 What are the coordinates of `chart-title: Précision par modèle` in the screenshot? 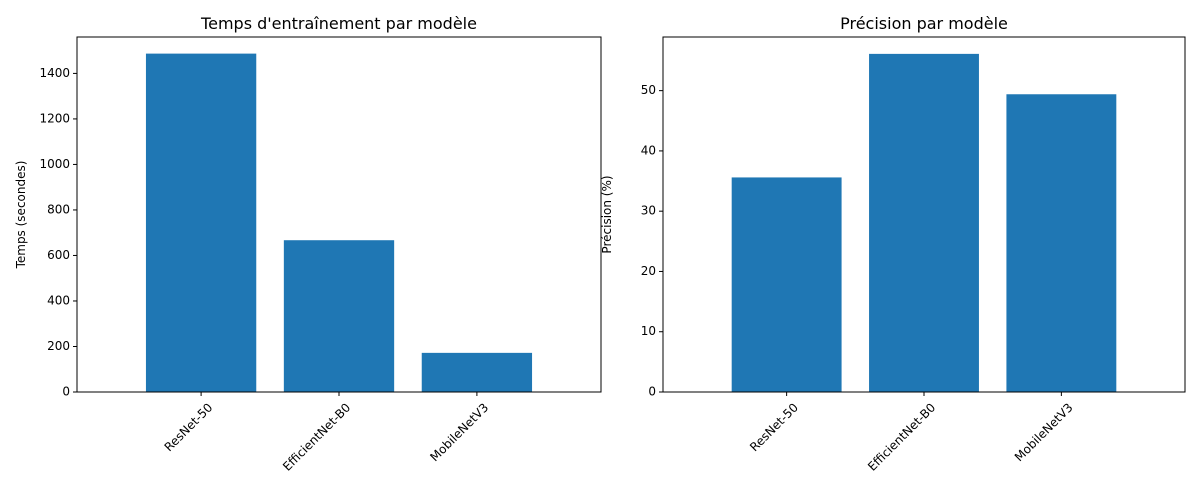 It's located at (924, 23).